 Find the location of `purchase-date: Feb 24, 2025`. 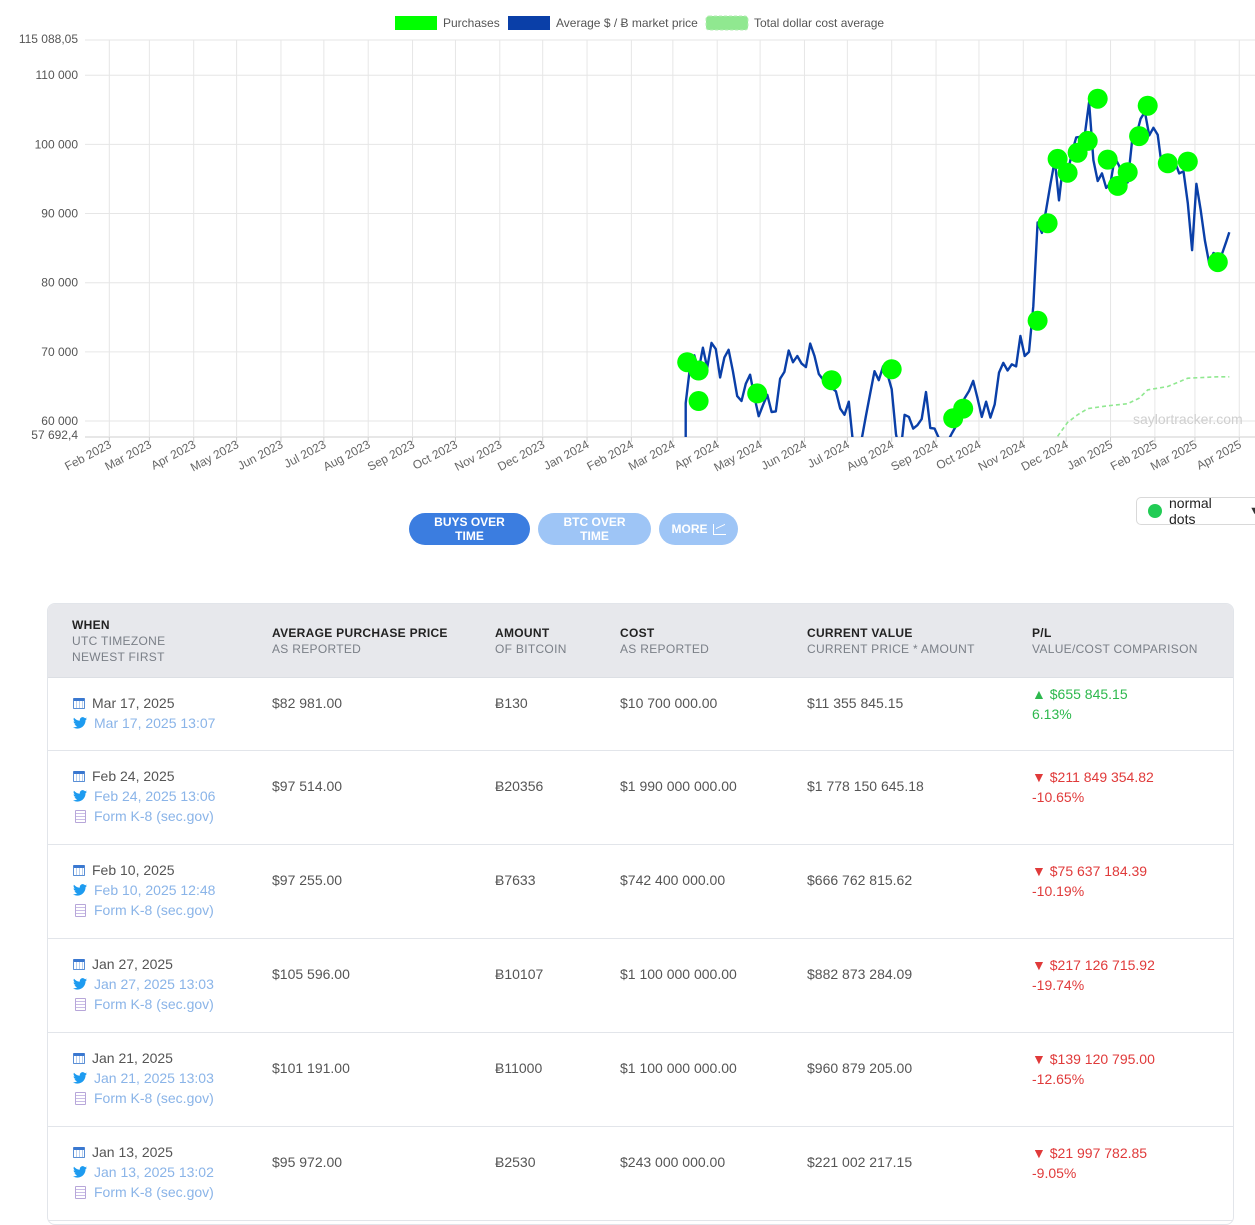

purchase-date: Feb 24, 2025 is located at coordinates (133, 776).